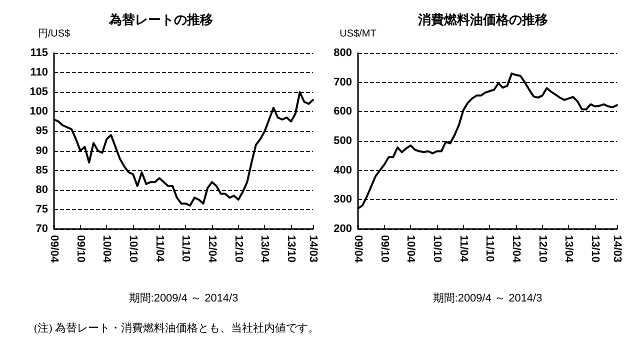 The image size is (644, 340). What do you see at coordinates (39, 72) in the screenshot?
I see `y-tick-label: 110` at bounding box center [39, 72].